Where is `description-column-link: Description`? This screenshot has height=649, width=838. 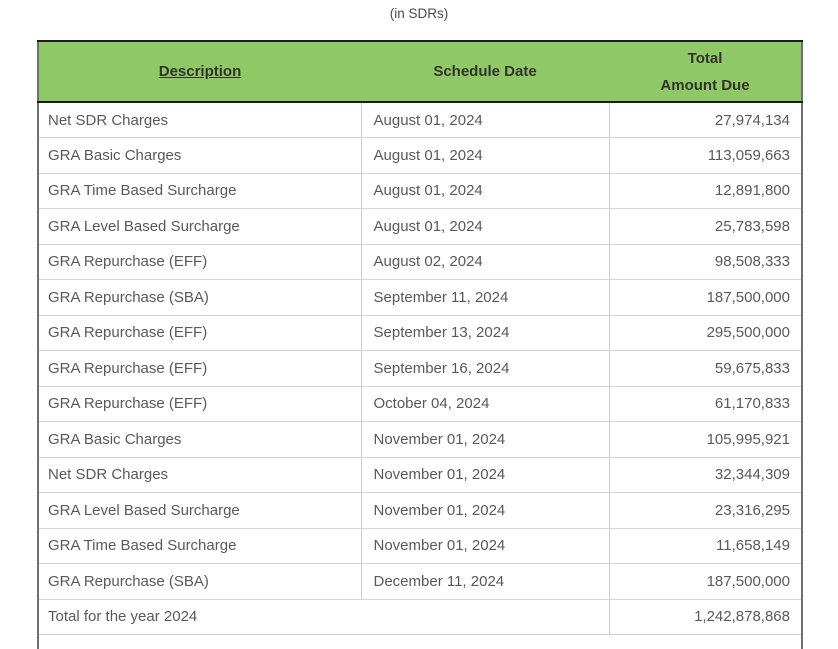
description-column-link: Description is located at coordinates (200, 71).